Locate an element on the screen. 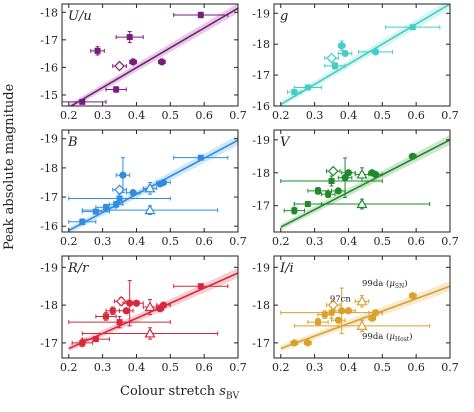 The width and height of the screenshot is (474, 412). fit-band is located at coordinates (365, 182).